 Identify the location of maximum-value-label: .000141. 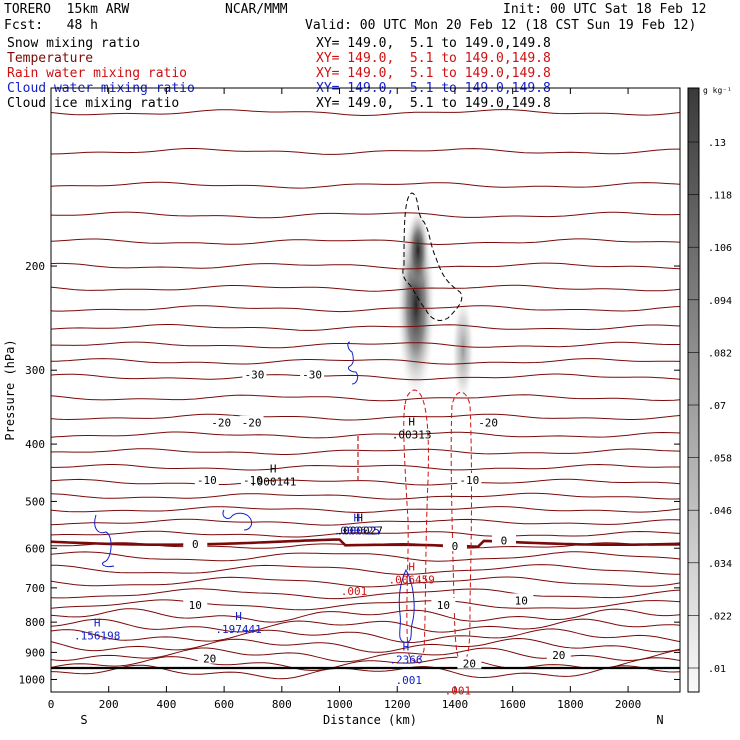
(273, 481).